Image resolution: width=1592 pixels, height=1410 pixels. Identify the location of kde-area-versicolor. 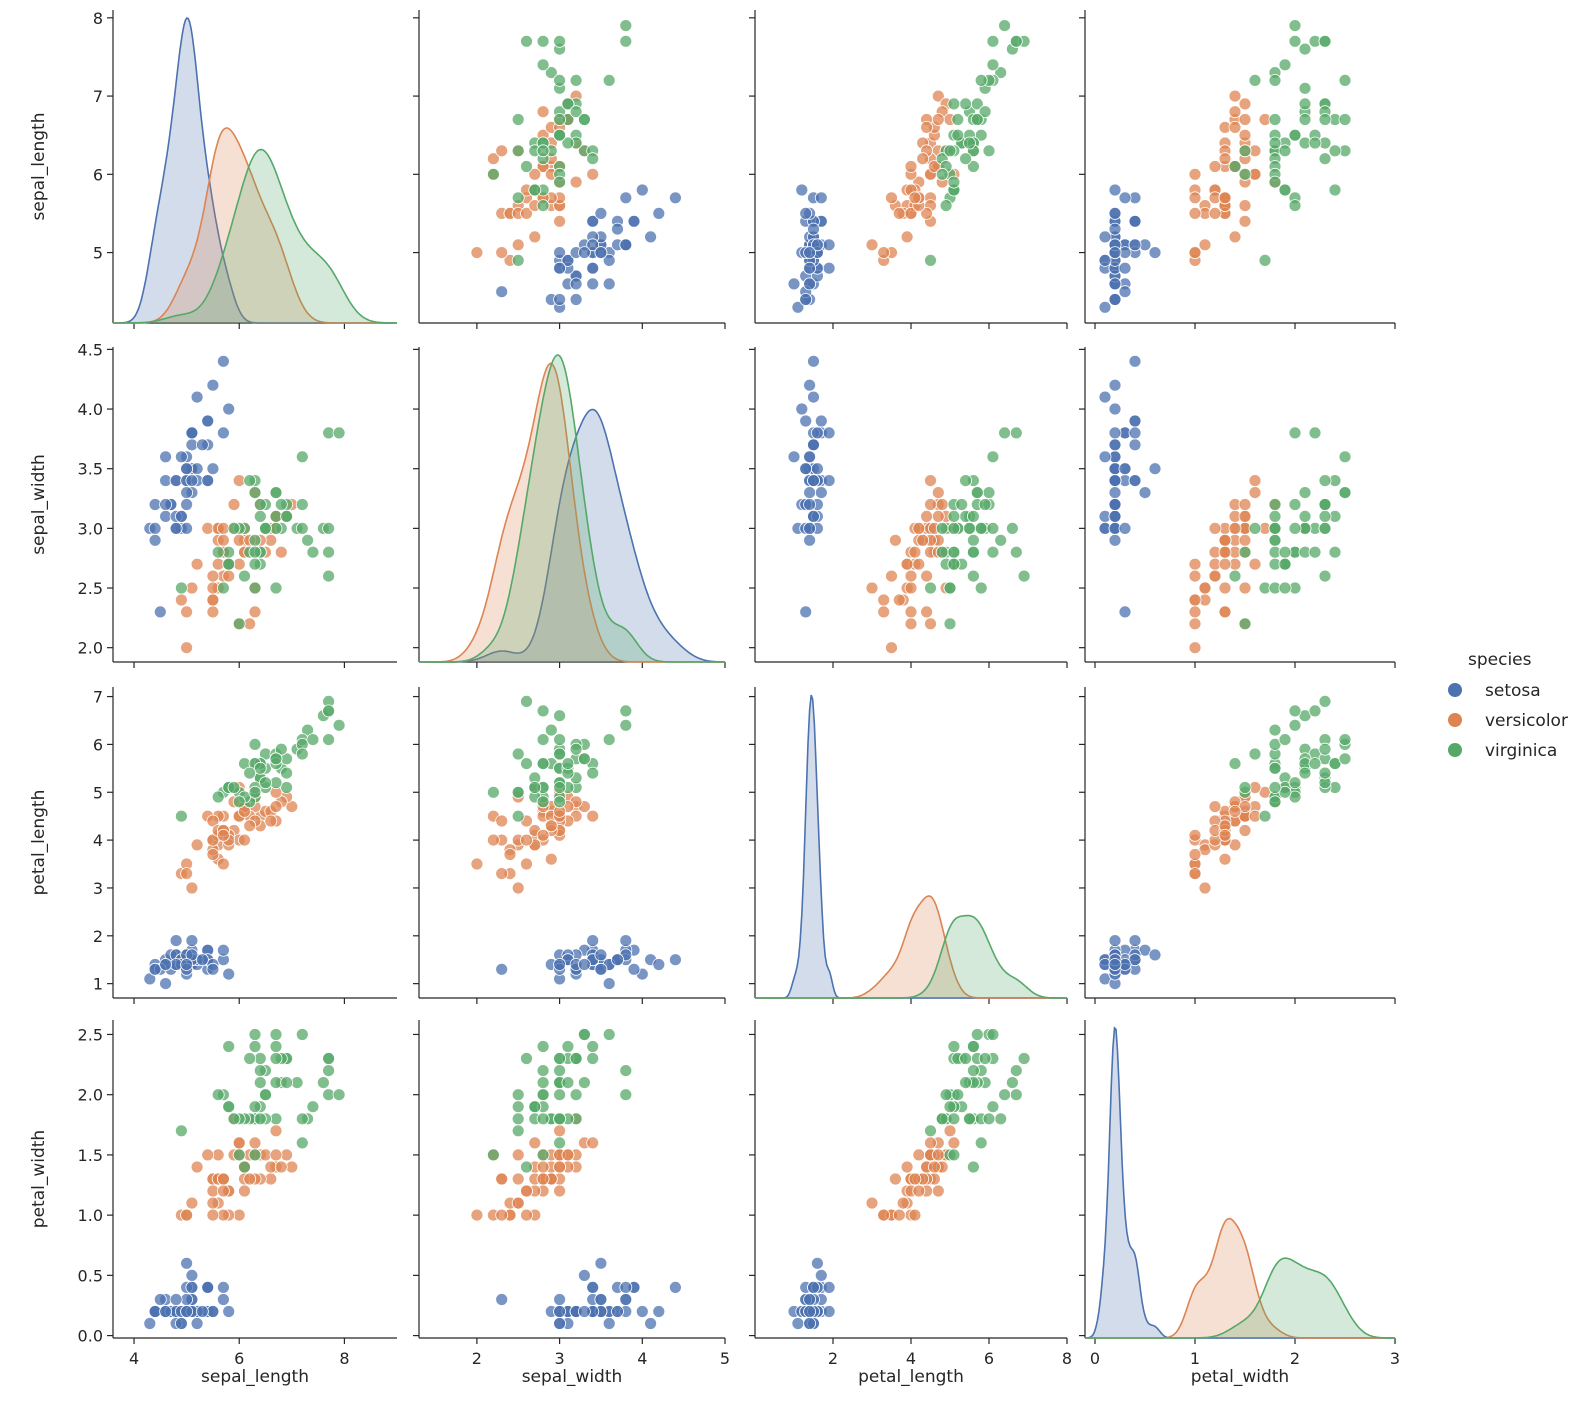
(911, 947).